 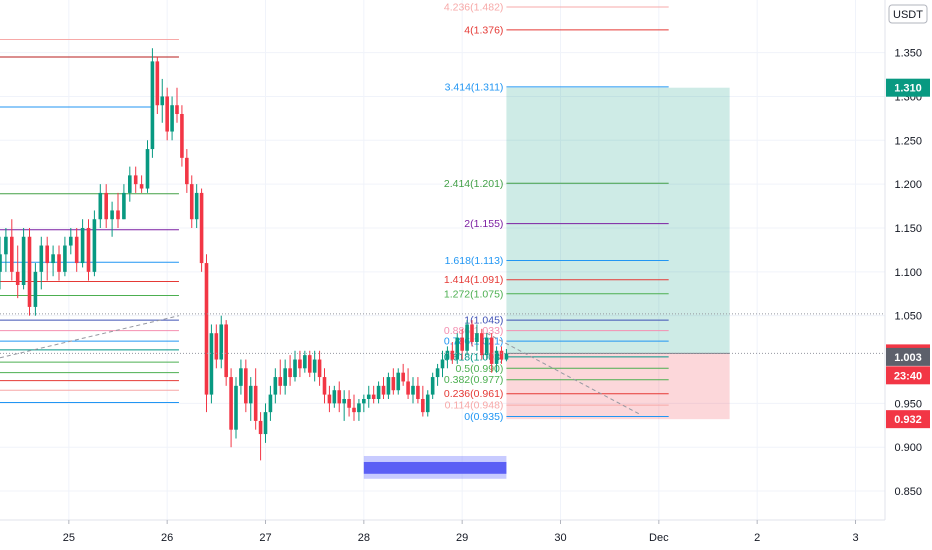 What do you see at coordinates (908, 87) in the screenshot?
I see `price-tag: 1.310` at bounding box center [908, 87].